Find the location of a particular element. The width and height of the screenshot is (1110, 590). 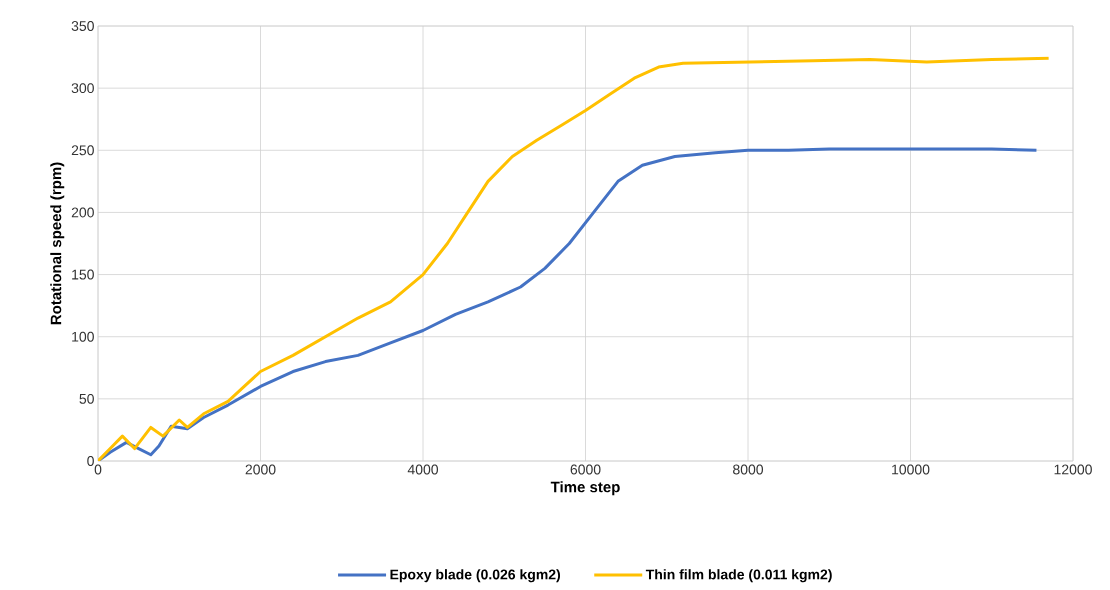

x-tick-label: 4000 is located at coordinates (423, 469).